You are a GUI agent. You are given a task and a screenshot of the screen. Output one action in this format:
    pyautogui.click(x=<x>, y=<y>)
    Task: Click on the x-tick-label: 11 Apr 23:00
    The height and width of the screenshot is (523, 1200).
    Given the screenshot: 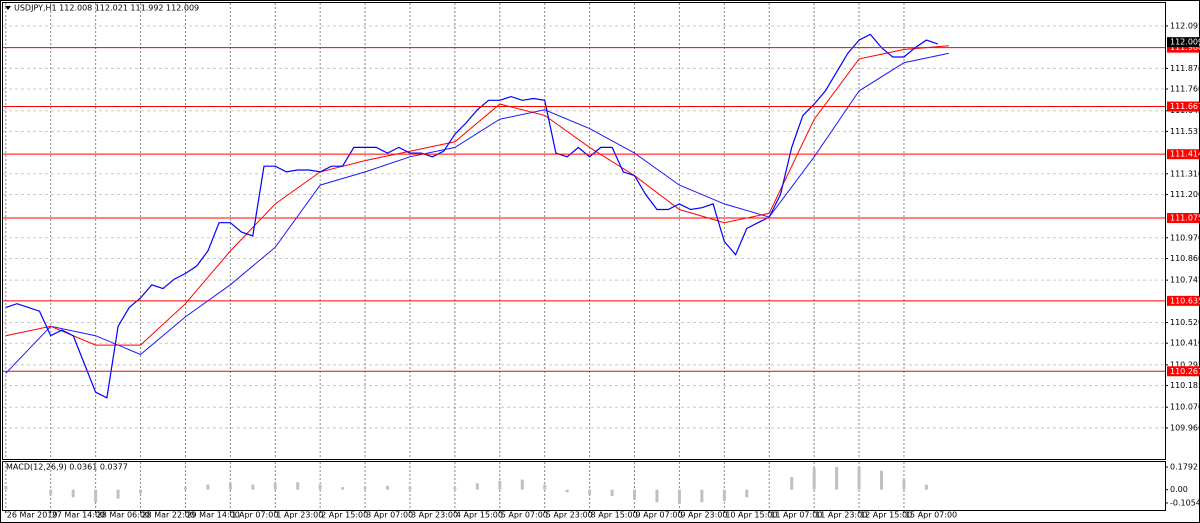 What is the action you would take?
    pyautogui.click(x=841, y=515)
    